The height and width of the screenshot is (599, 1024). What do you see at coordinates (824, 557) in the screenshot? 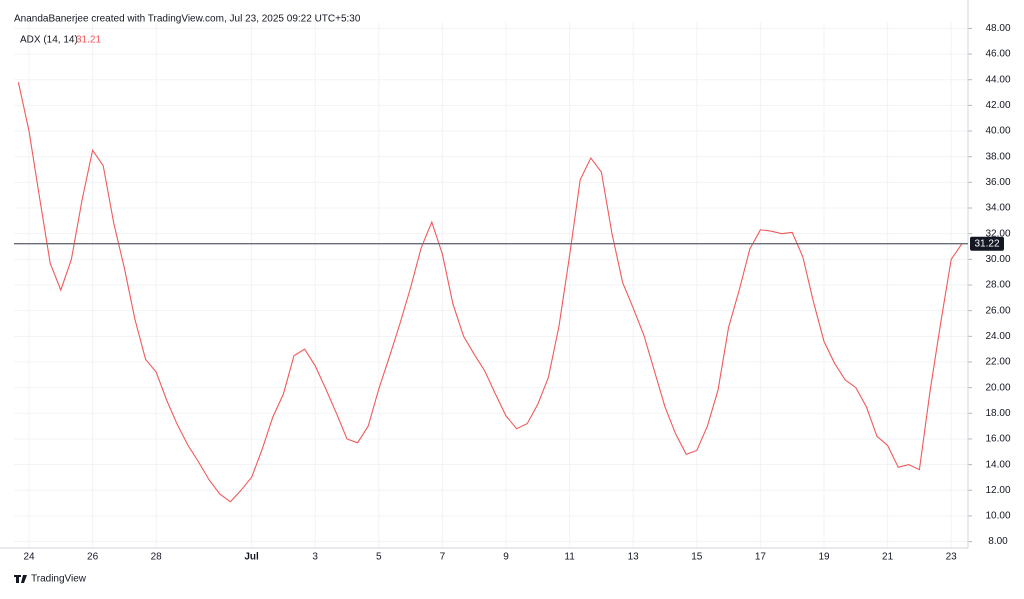
I see `x-tick-label: 19` at bounding box center [824, 557].